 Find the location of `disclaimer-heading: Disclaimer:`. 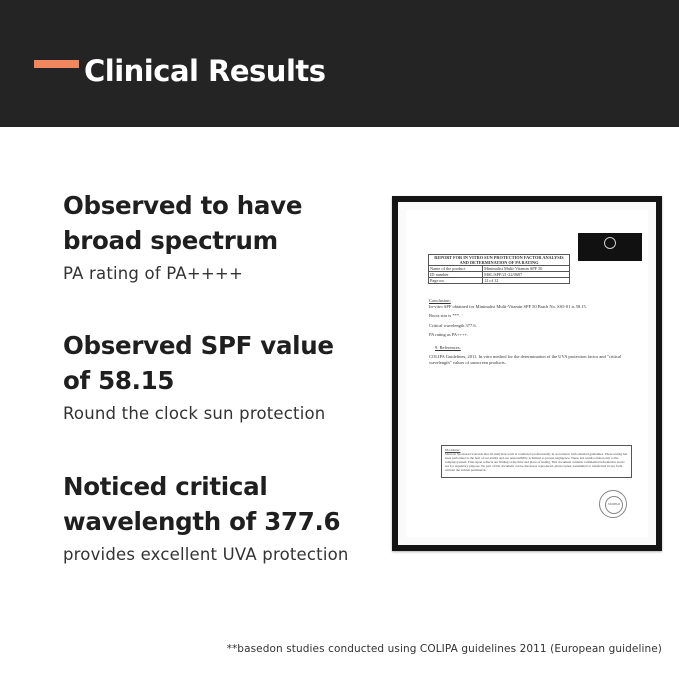

disclaimer-heading: Disclaimer: is located at coordinates (453, 450).